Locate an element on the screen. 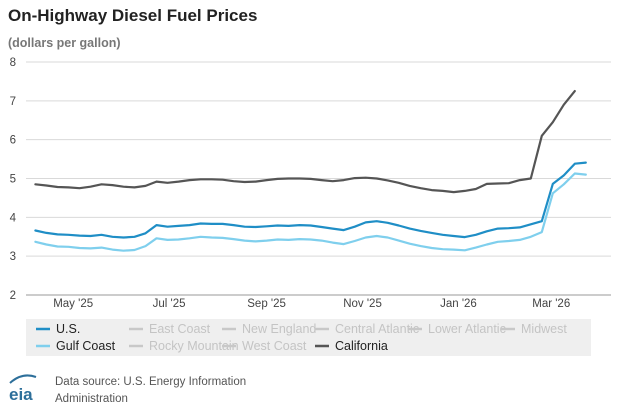 The height and width of the screenshot is (413, 624). source-line-1: Data source: U.S. Energy Information is located at coordinates (150, 382).